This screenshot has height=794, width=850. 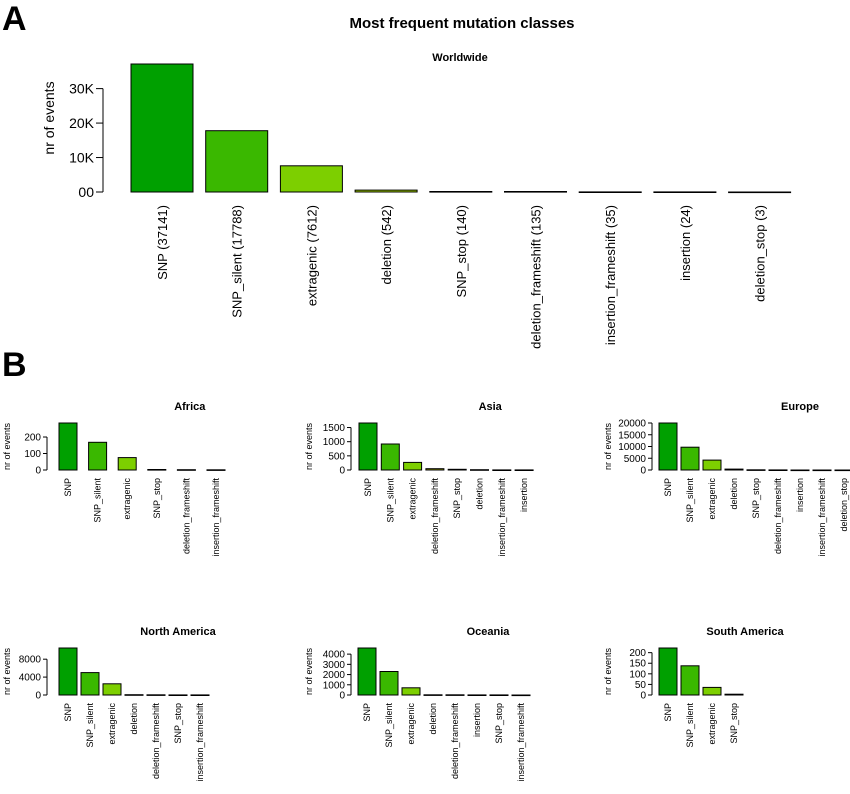 What do you see at coordinates (491, 407) in the screenshot?
I see `chart-title: Asia` at bounding box center [491, 407].